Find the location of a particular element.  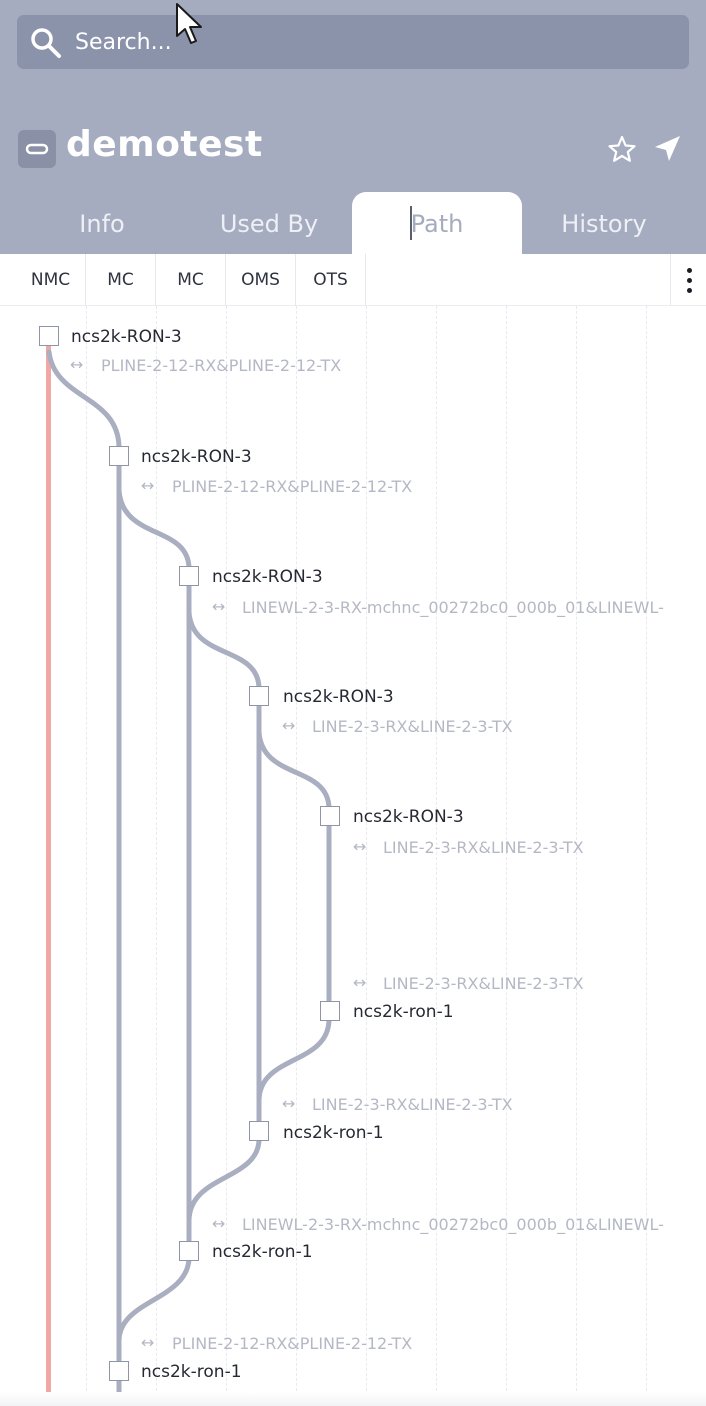

star-icon is located at coordinates (622, 149).